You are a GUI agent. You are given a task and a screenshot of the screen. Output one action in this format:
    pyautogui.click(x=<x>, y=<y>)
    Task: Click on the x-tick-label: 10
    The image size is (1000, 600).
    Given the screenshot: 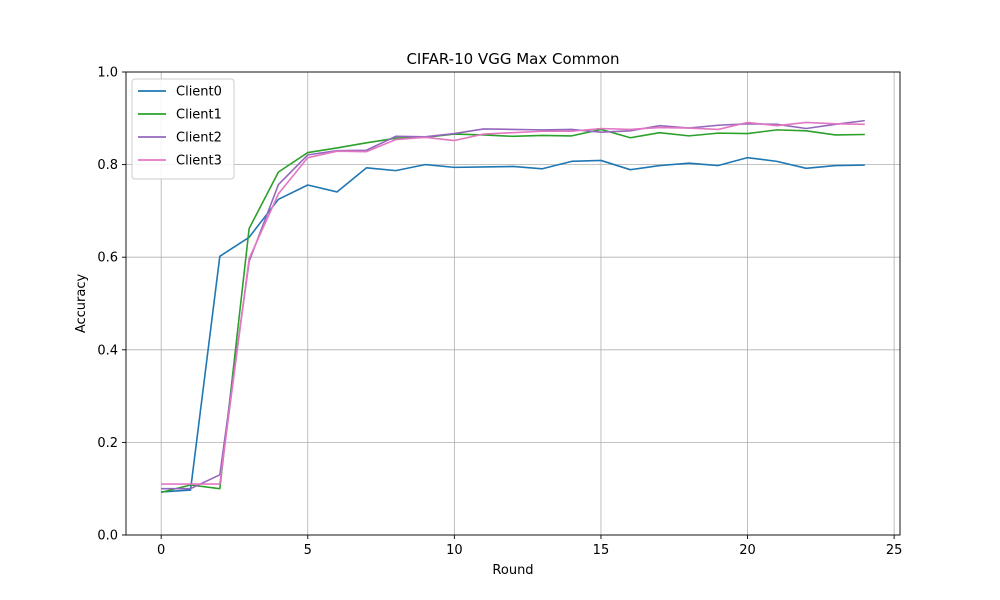 What is the action you would take?
    pyautogui.click(x=454, y=550)
    